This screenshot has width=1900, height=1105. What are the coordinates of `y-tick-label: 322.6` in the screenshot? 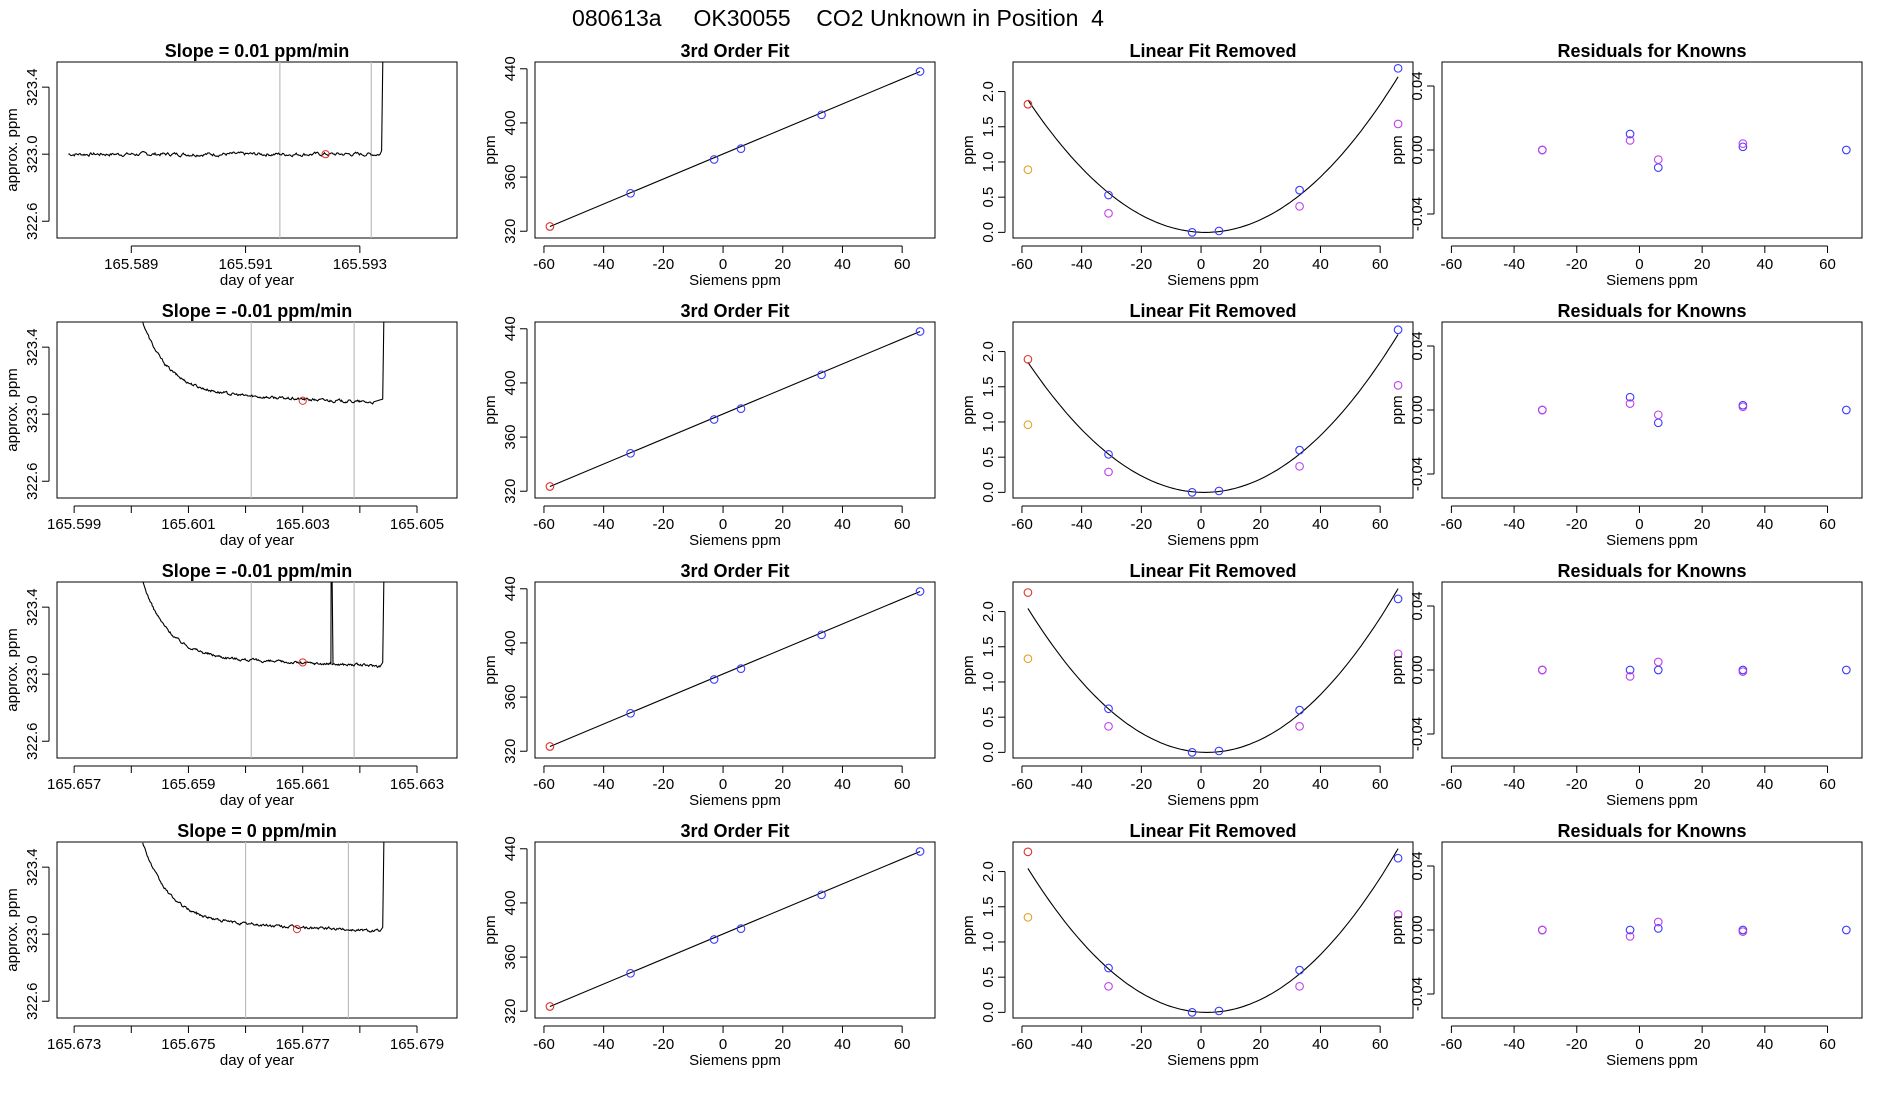 It's located at (32, 741).